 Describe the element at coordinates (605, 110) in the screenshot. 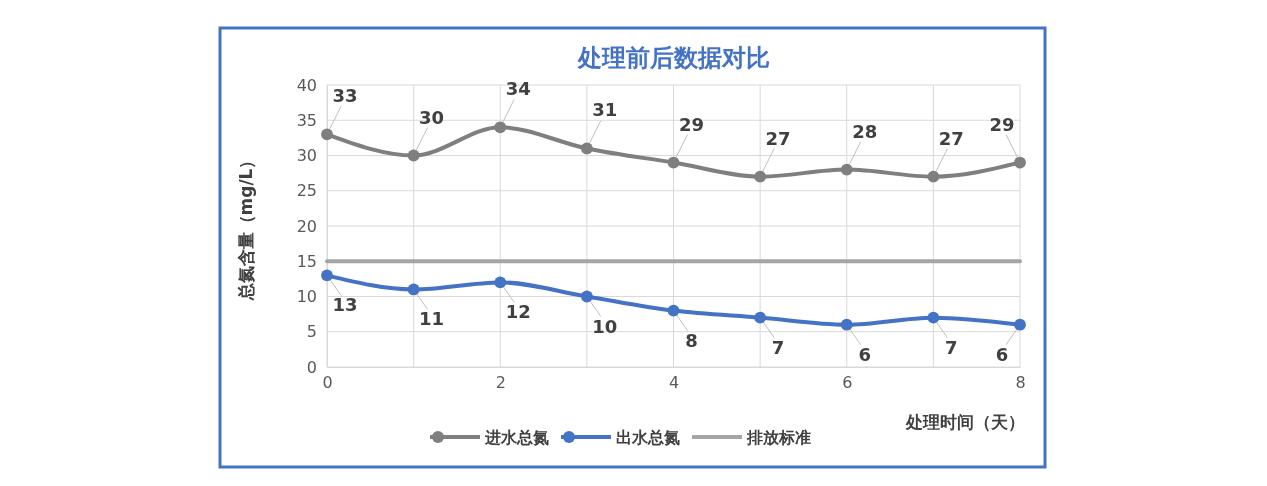

I see `data-label: 31` at that location.